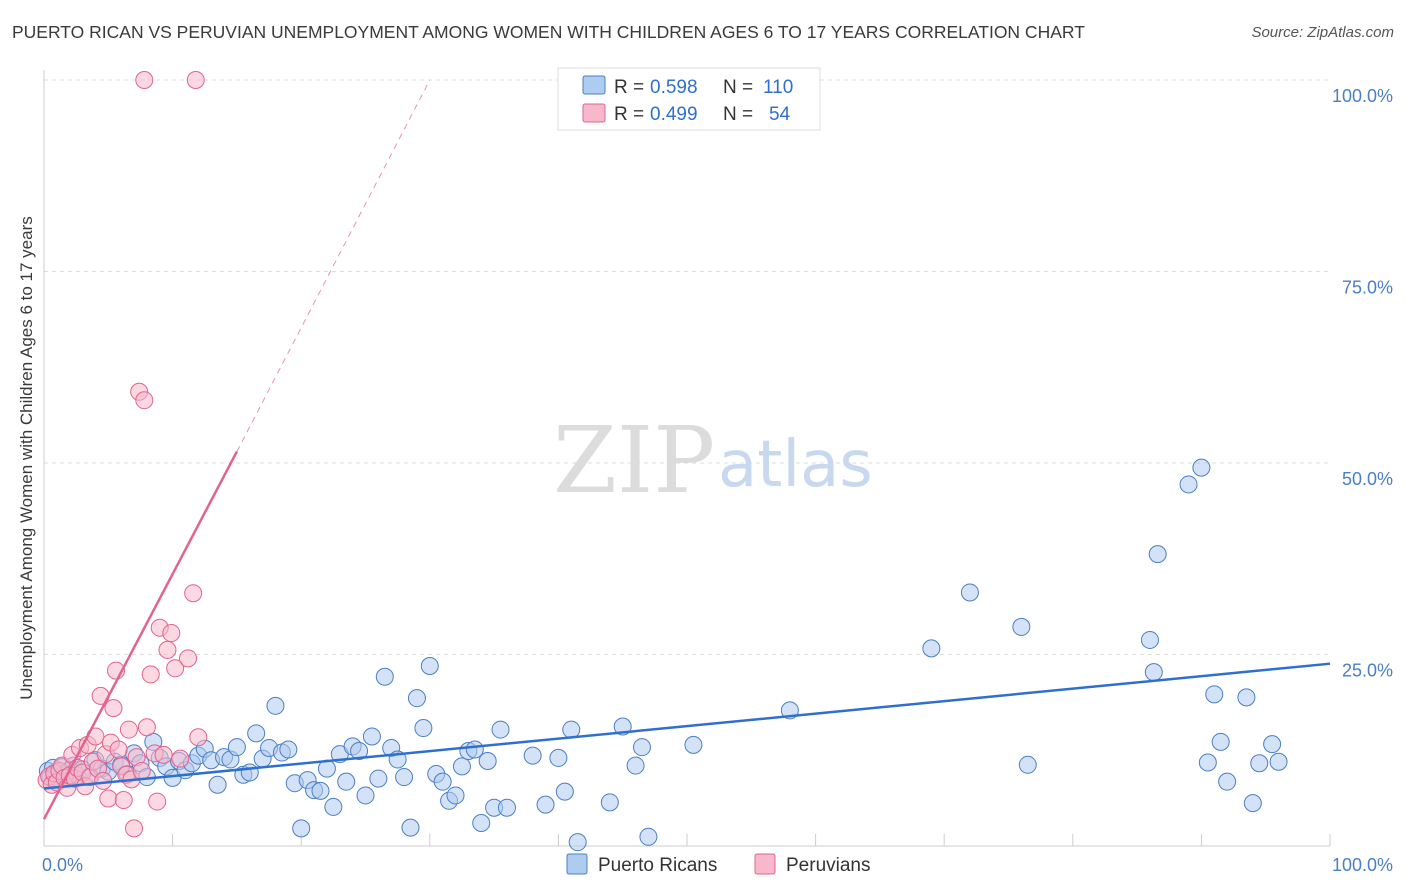 Image resolution: width=1406 pixels, height=892 pixels. Describe the element at coordinates (577, 864) in the screenshot. I see `bottom-legend-swatch-puerto-ricans` at that location.